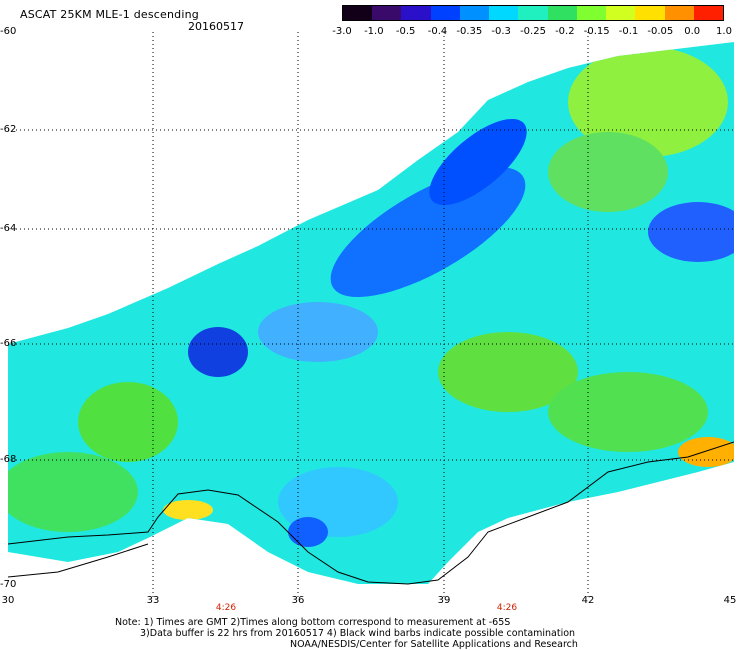 This screenshot has width=740, height=650. Describe the element at coordinates (8, 31) in the screenshot. I see `y-tick-label: -60` at that location.